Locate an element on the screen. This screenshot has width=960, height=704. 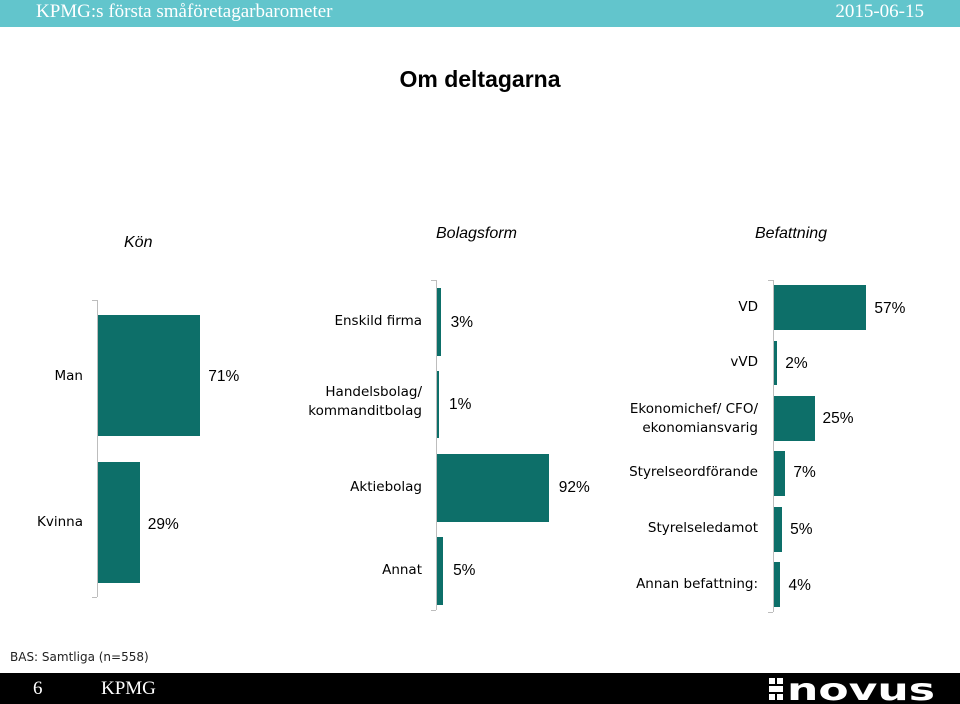
footer-brand: KPMG is located at coordinates (128, 688).